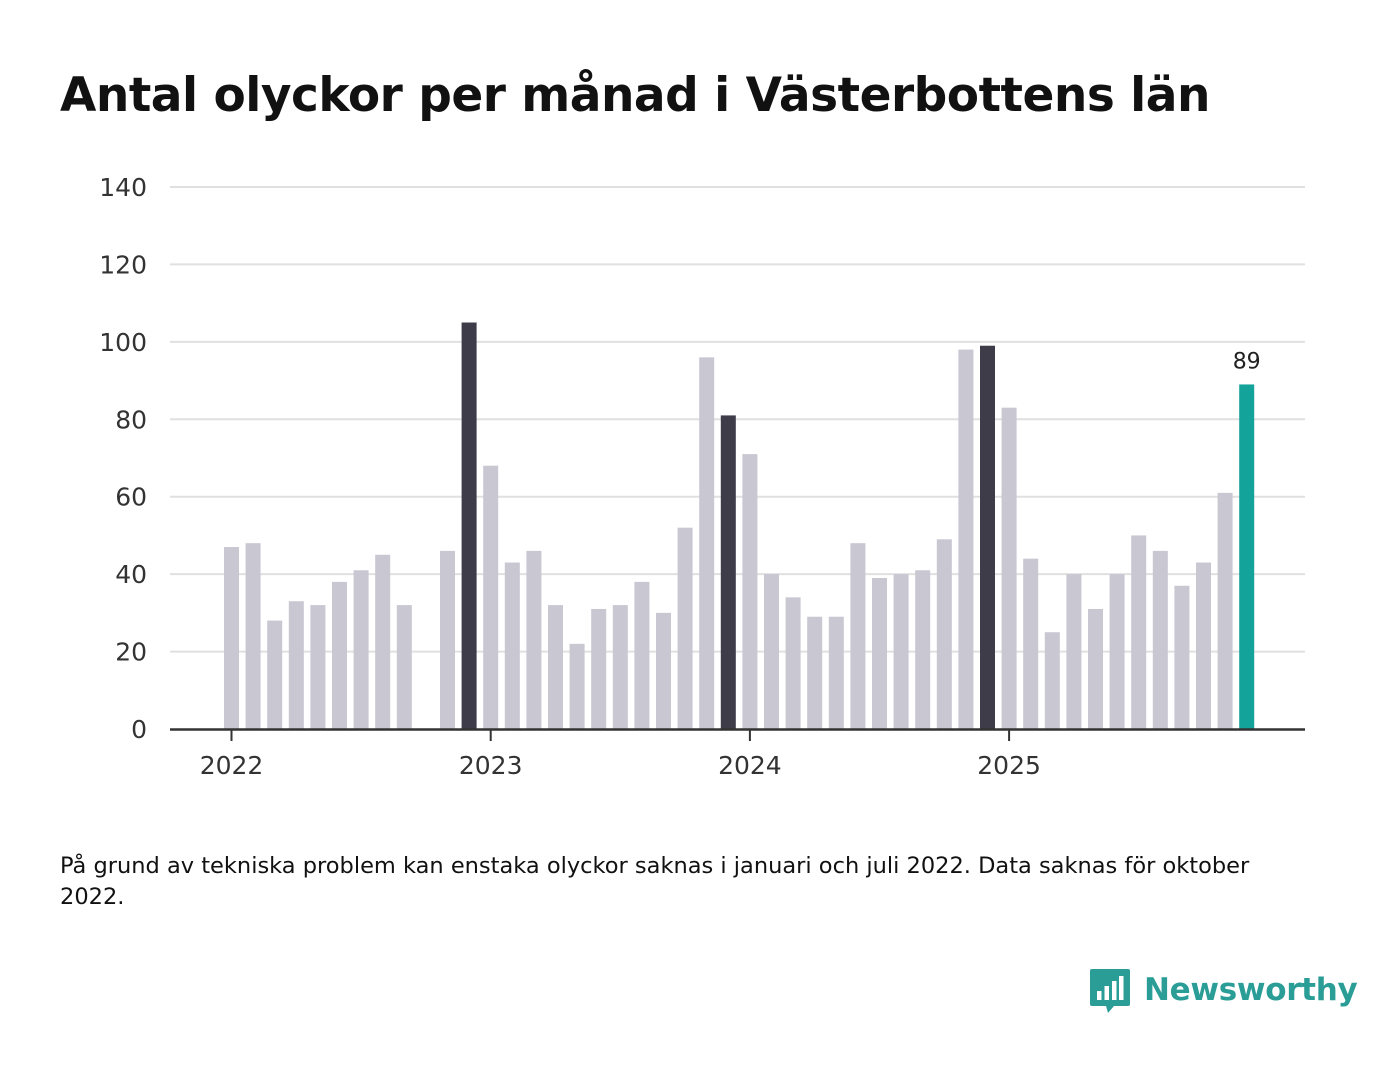 Image resolution: width=1400 pixels, height=1080 pixels. Describe the element at coordinates (139, 729) in the screenshot. I see `y-tick-label: 0` at that location.